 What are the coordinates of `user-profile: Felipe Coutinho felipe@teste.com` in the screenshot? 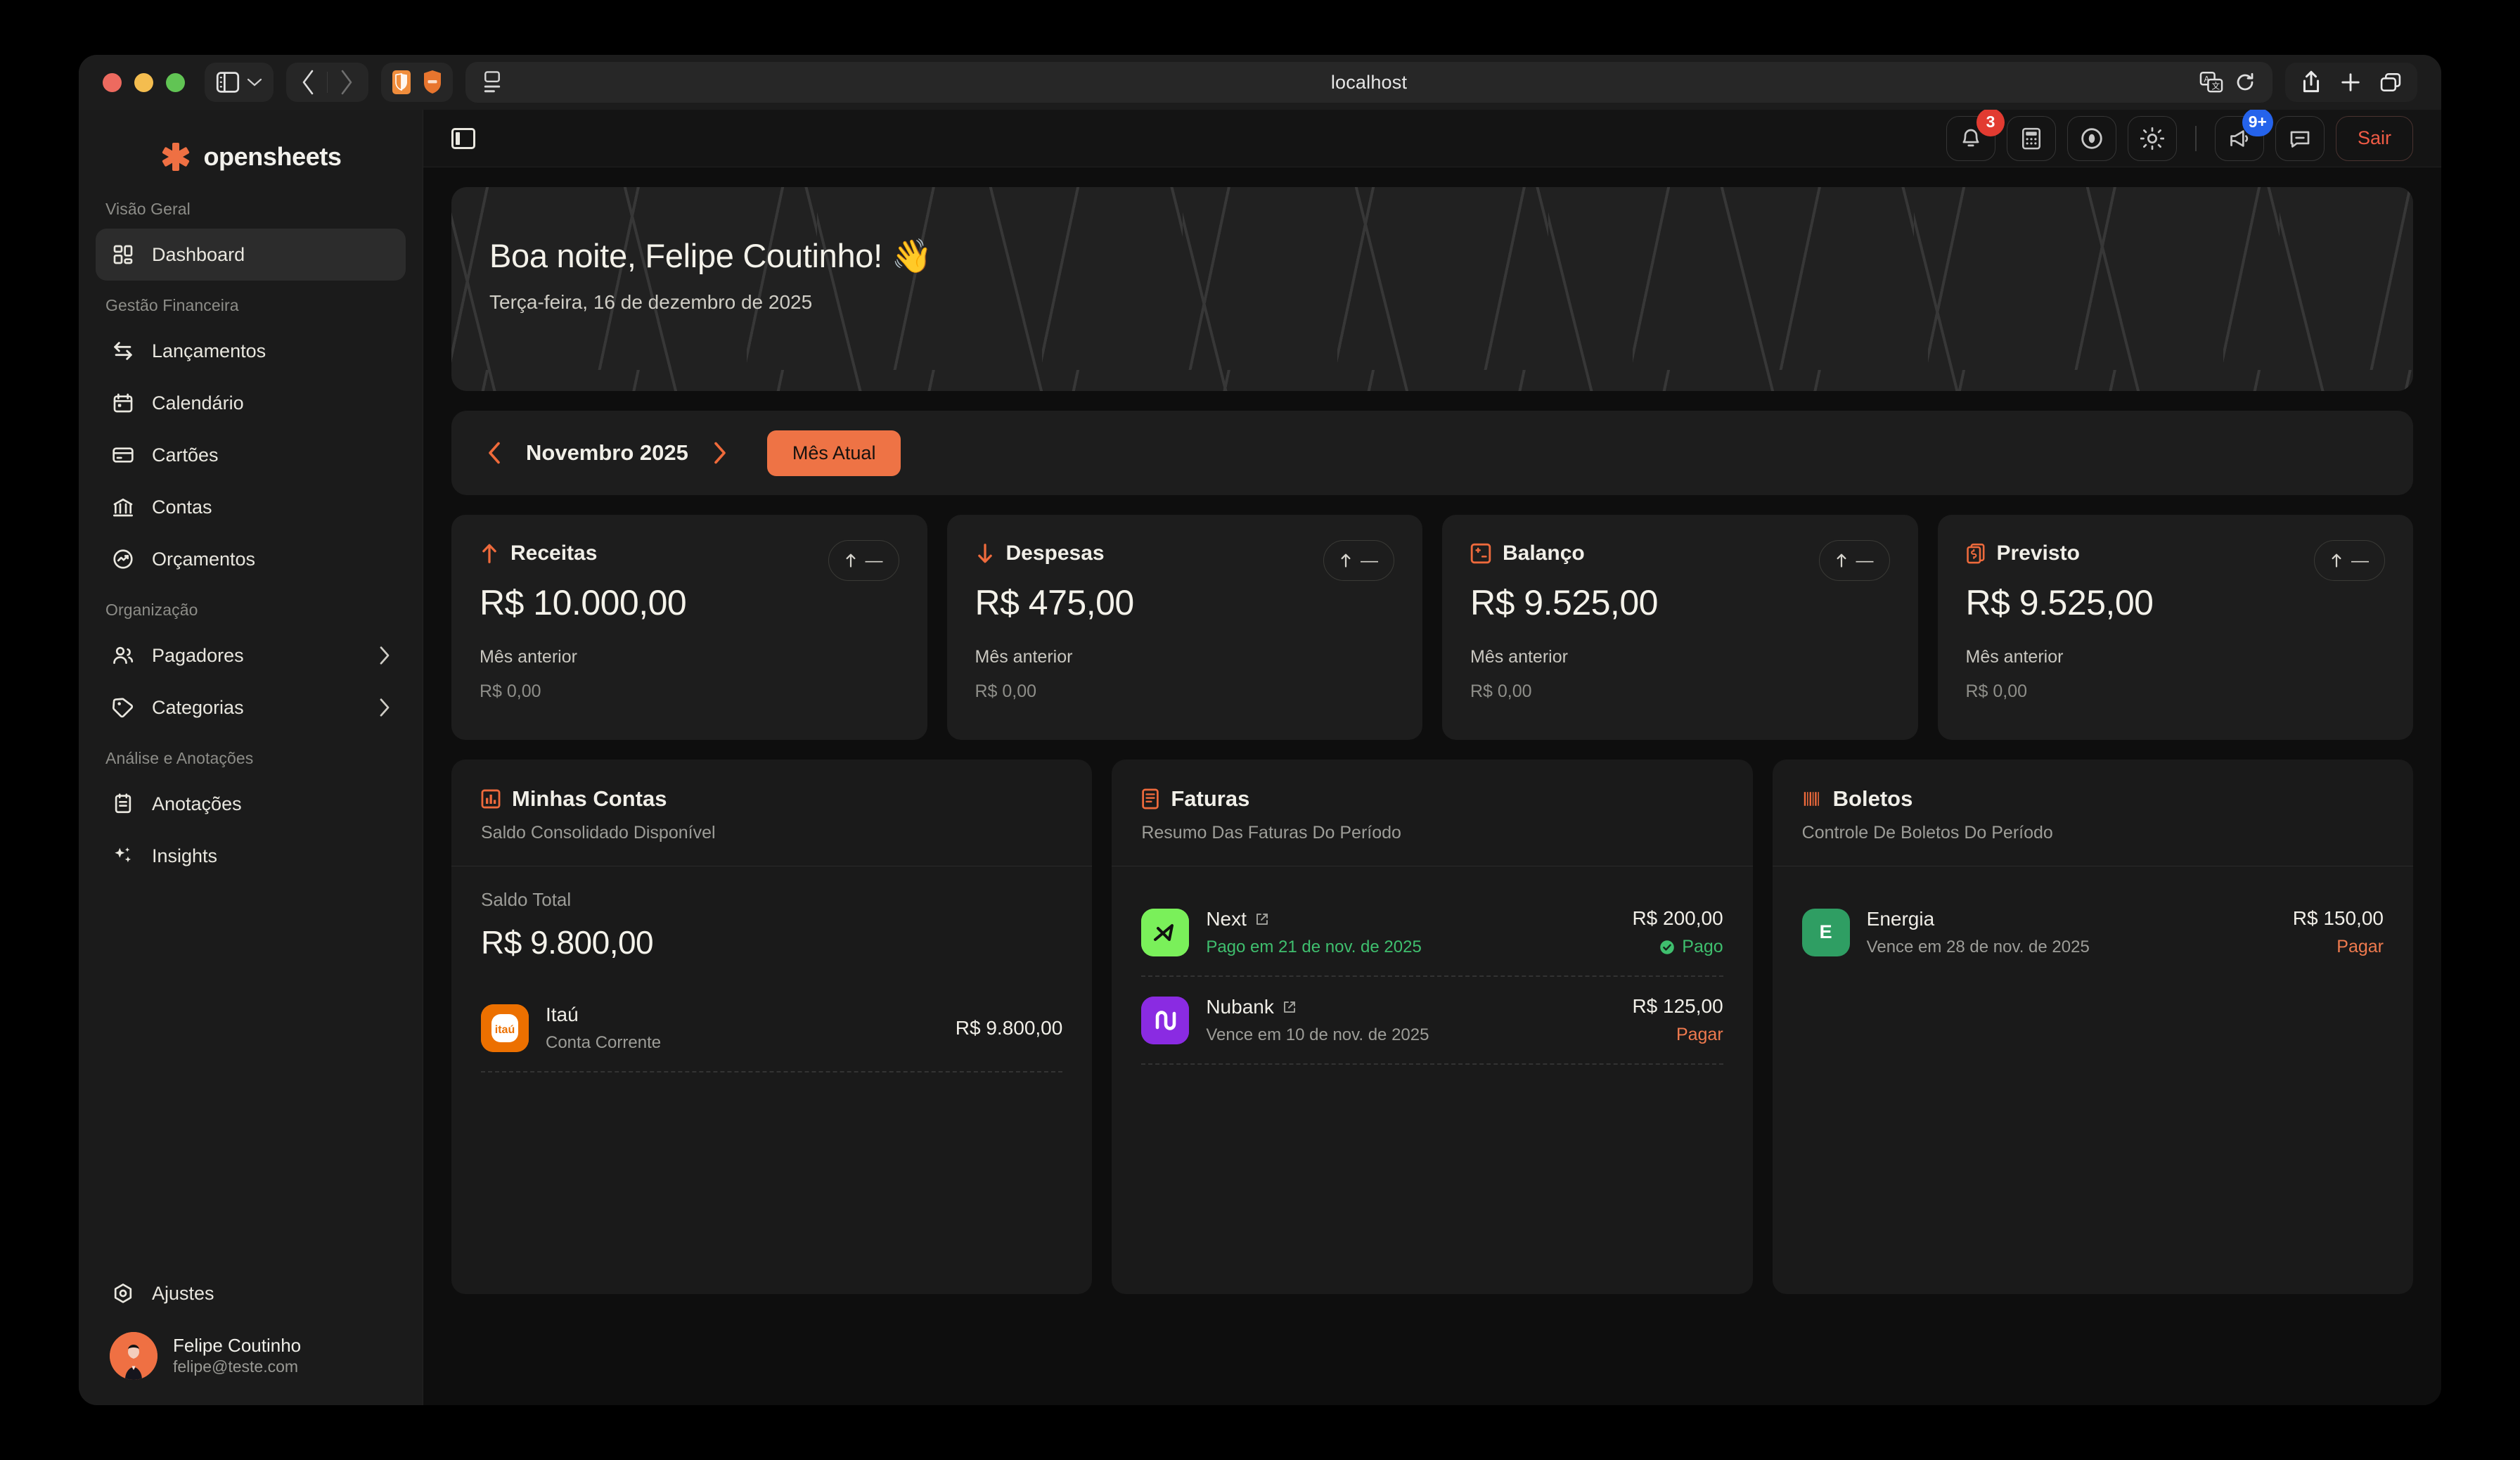 It's located at (251, 1358).